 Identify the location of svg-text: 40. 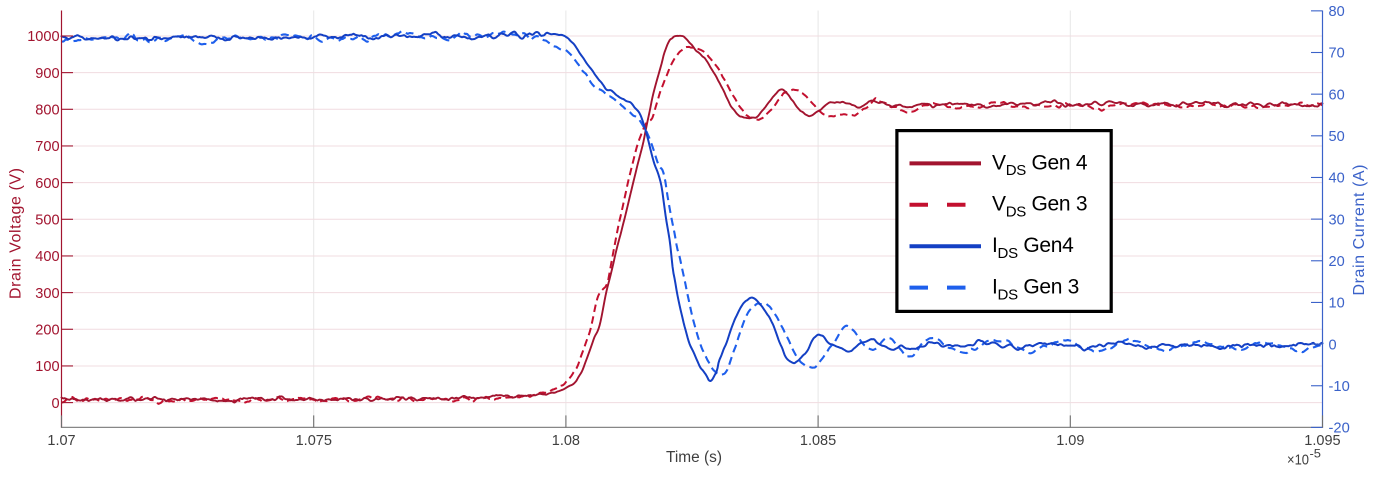
(1337, 178).